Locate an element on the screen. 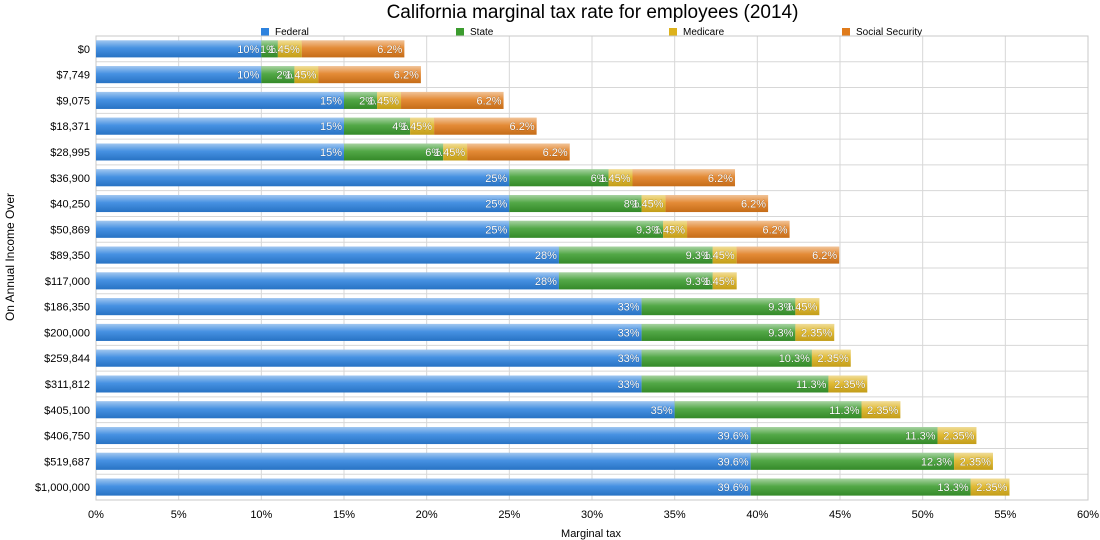 This screenshot has width=1100, height=540. category-label: $519,687 is located at coordinates (67, 462).